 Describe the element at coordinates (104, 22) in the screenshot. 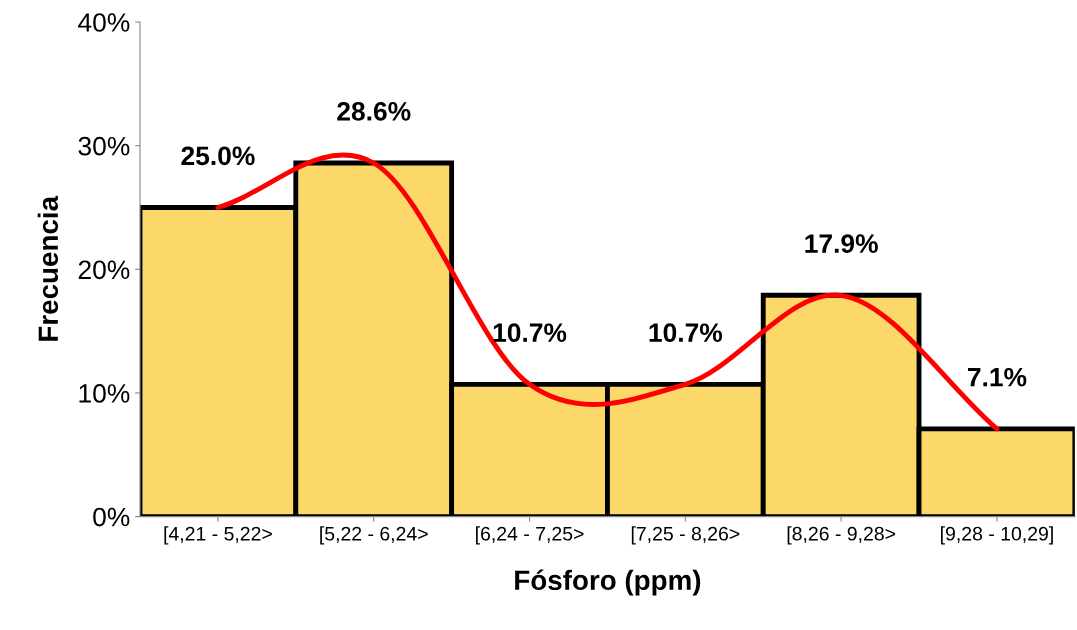

I see `y-tick-label: 40%` at that location.